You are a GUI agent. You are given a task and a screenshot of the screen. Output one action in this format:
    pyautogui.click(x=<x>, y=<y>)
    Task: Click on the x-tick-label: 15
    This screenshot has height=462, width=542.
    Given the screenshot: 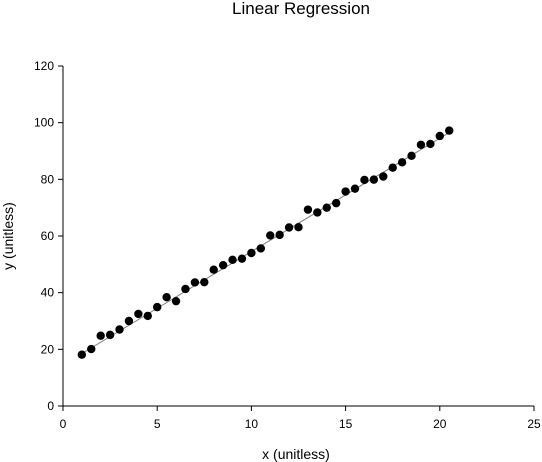 What is the action you would take?
    pyautogui.click(x=346, y=424)
    